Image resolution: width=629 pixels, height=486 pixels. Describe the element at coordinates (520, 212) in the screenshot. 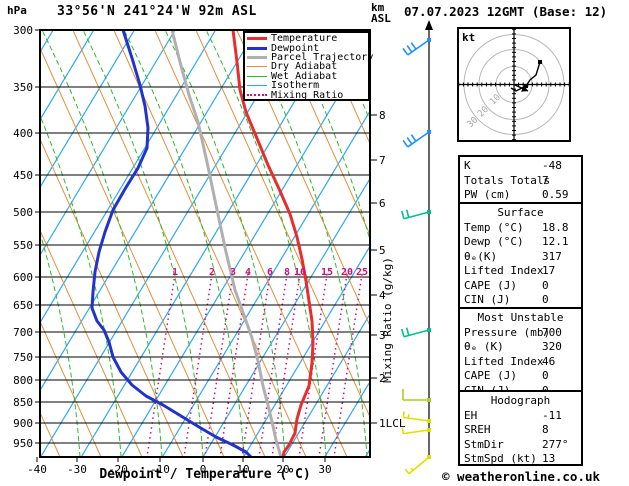

I see `panel-title: Surface` at that location.